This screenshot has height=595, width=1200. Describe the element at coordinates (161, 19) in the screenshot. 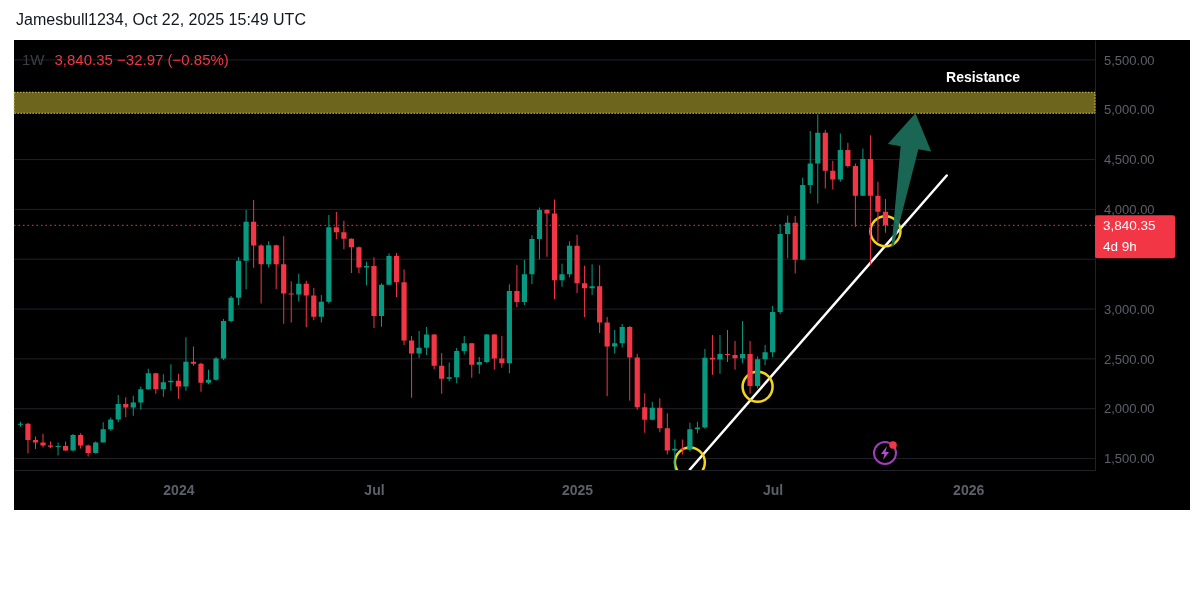

I see `text: Jamesbull1234, Oct 22, 2025 15:49 UTC` at that location.